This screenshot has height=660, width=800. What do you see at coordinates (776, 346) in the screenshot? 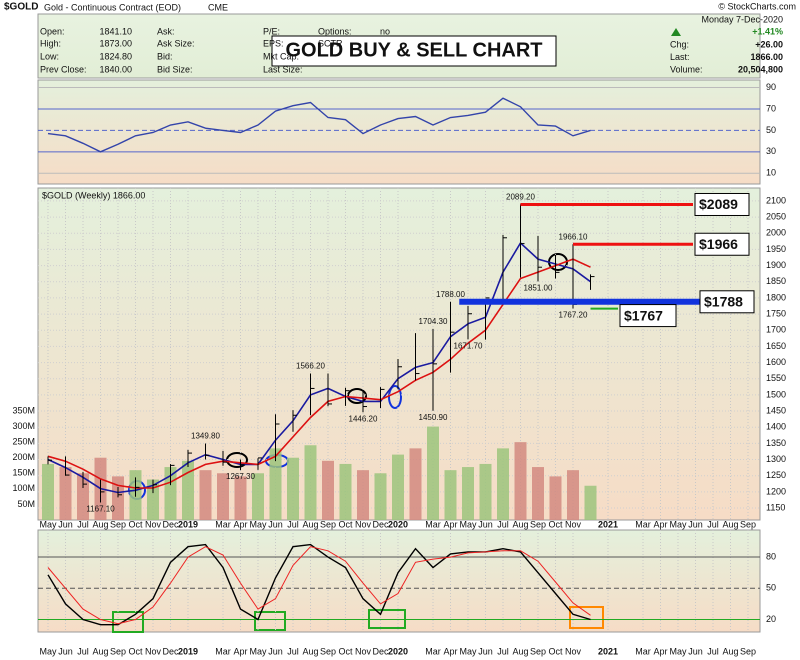
I see `y-tick-label: 1650` at bounding box center [776, 346].